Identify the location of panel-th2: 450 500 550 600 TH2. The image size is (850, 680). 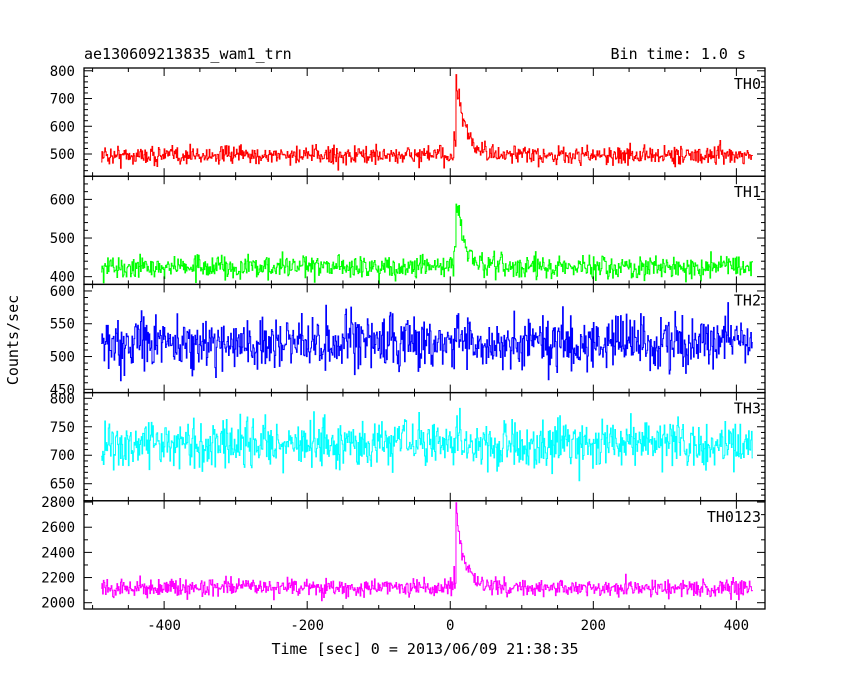
(408, 340).